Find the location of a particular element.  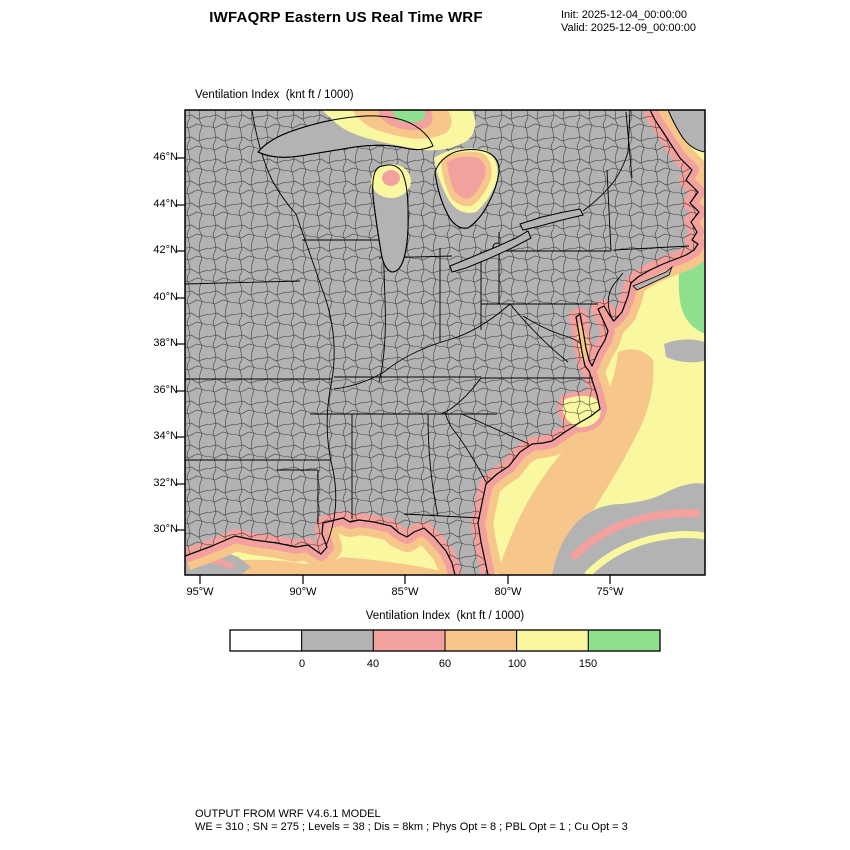

lakes-vi-plume is located at coordinates (410, 161).